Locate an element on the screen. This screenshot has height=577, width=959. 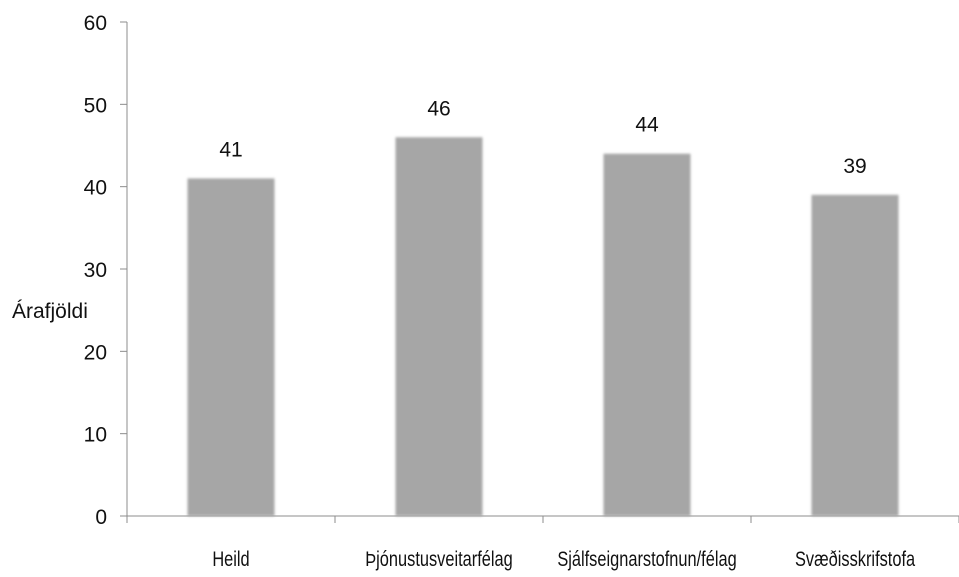
x-tick-label: Heild is located at coordinates (230, 558).